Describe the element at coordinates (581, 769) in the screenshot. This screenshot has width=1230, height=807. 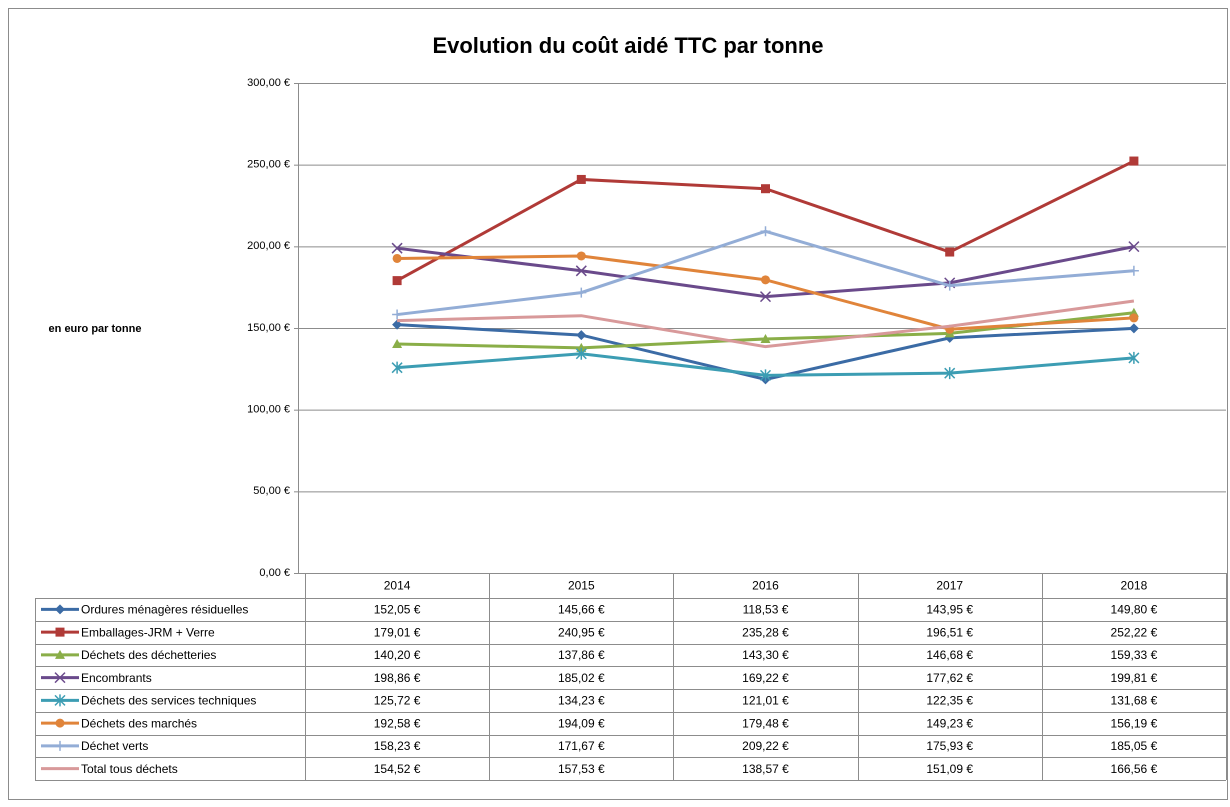
I see `table-value: 157,53 €` at that location.